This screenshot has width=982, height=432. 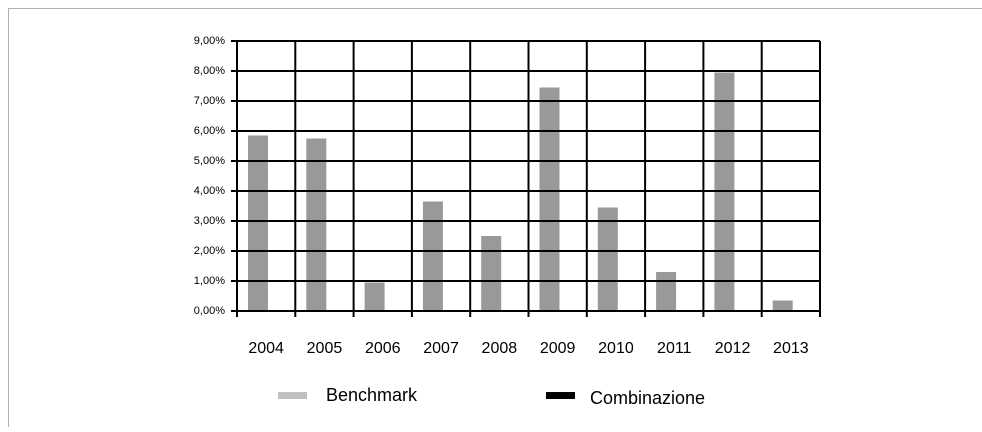 What do you see at coordinates (209, 191) in the screenshot?
I see `y-tick-label: 4,00%` at bounding box center [209, 191].